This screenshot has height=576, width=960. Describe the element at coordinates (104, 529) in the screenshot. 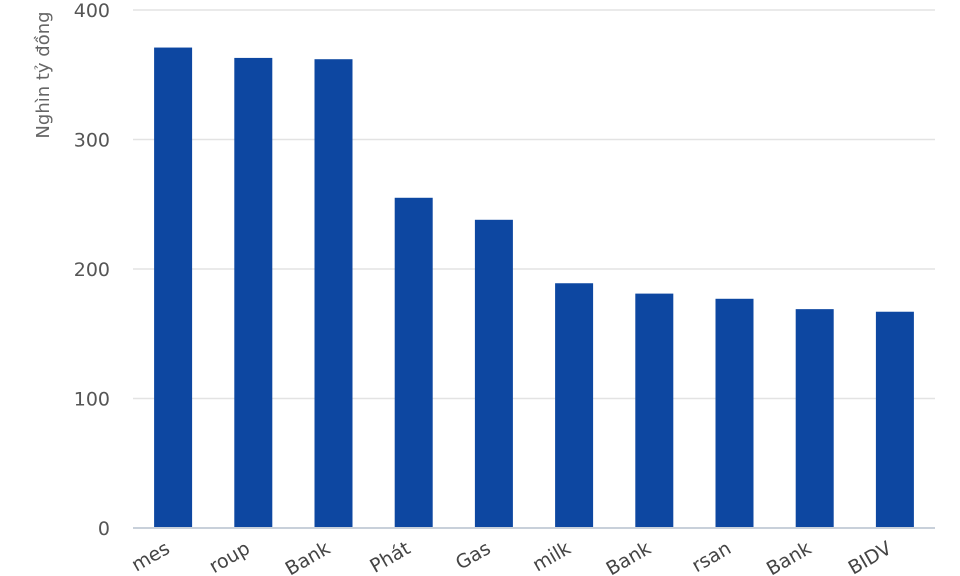

I see `y-tick-label-0: 0` at that location.